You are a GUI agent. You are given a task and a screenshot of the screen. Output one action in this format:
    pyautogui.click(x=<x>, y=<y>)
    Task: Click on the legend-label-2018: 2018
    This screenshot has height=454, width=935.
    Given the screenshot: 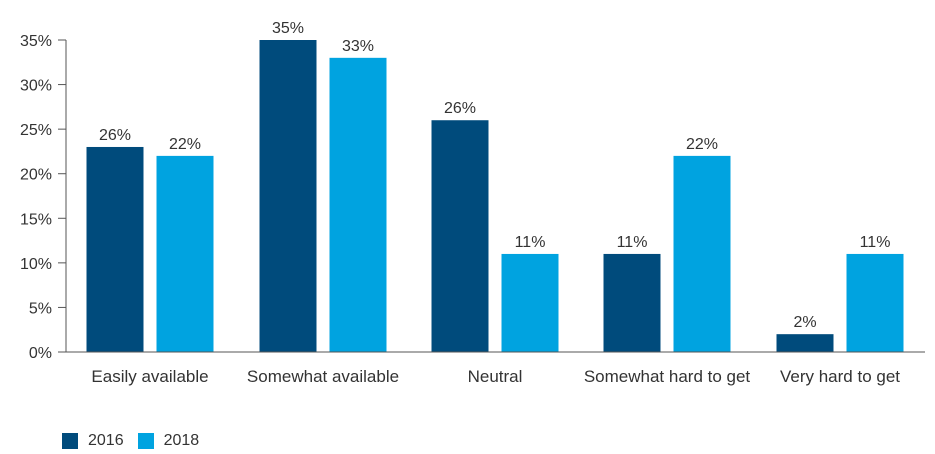 What is the action you would take?
    pyautogui.click(x=181, y=440)
    